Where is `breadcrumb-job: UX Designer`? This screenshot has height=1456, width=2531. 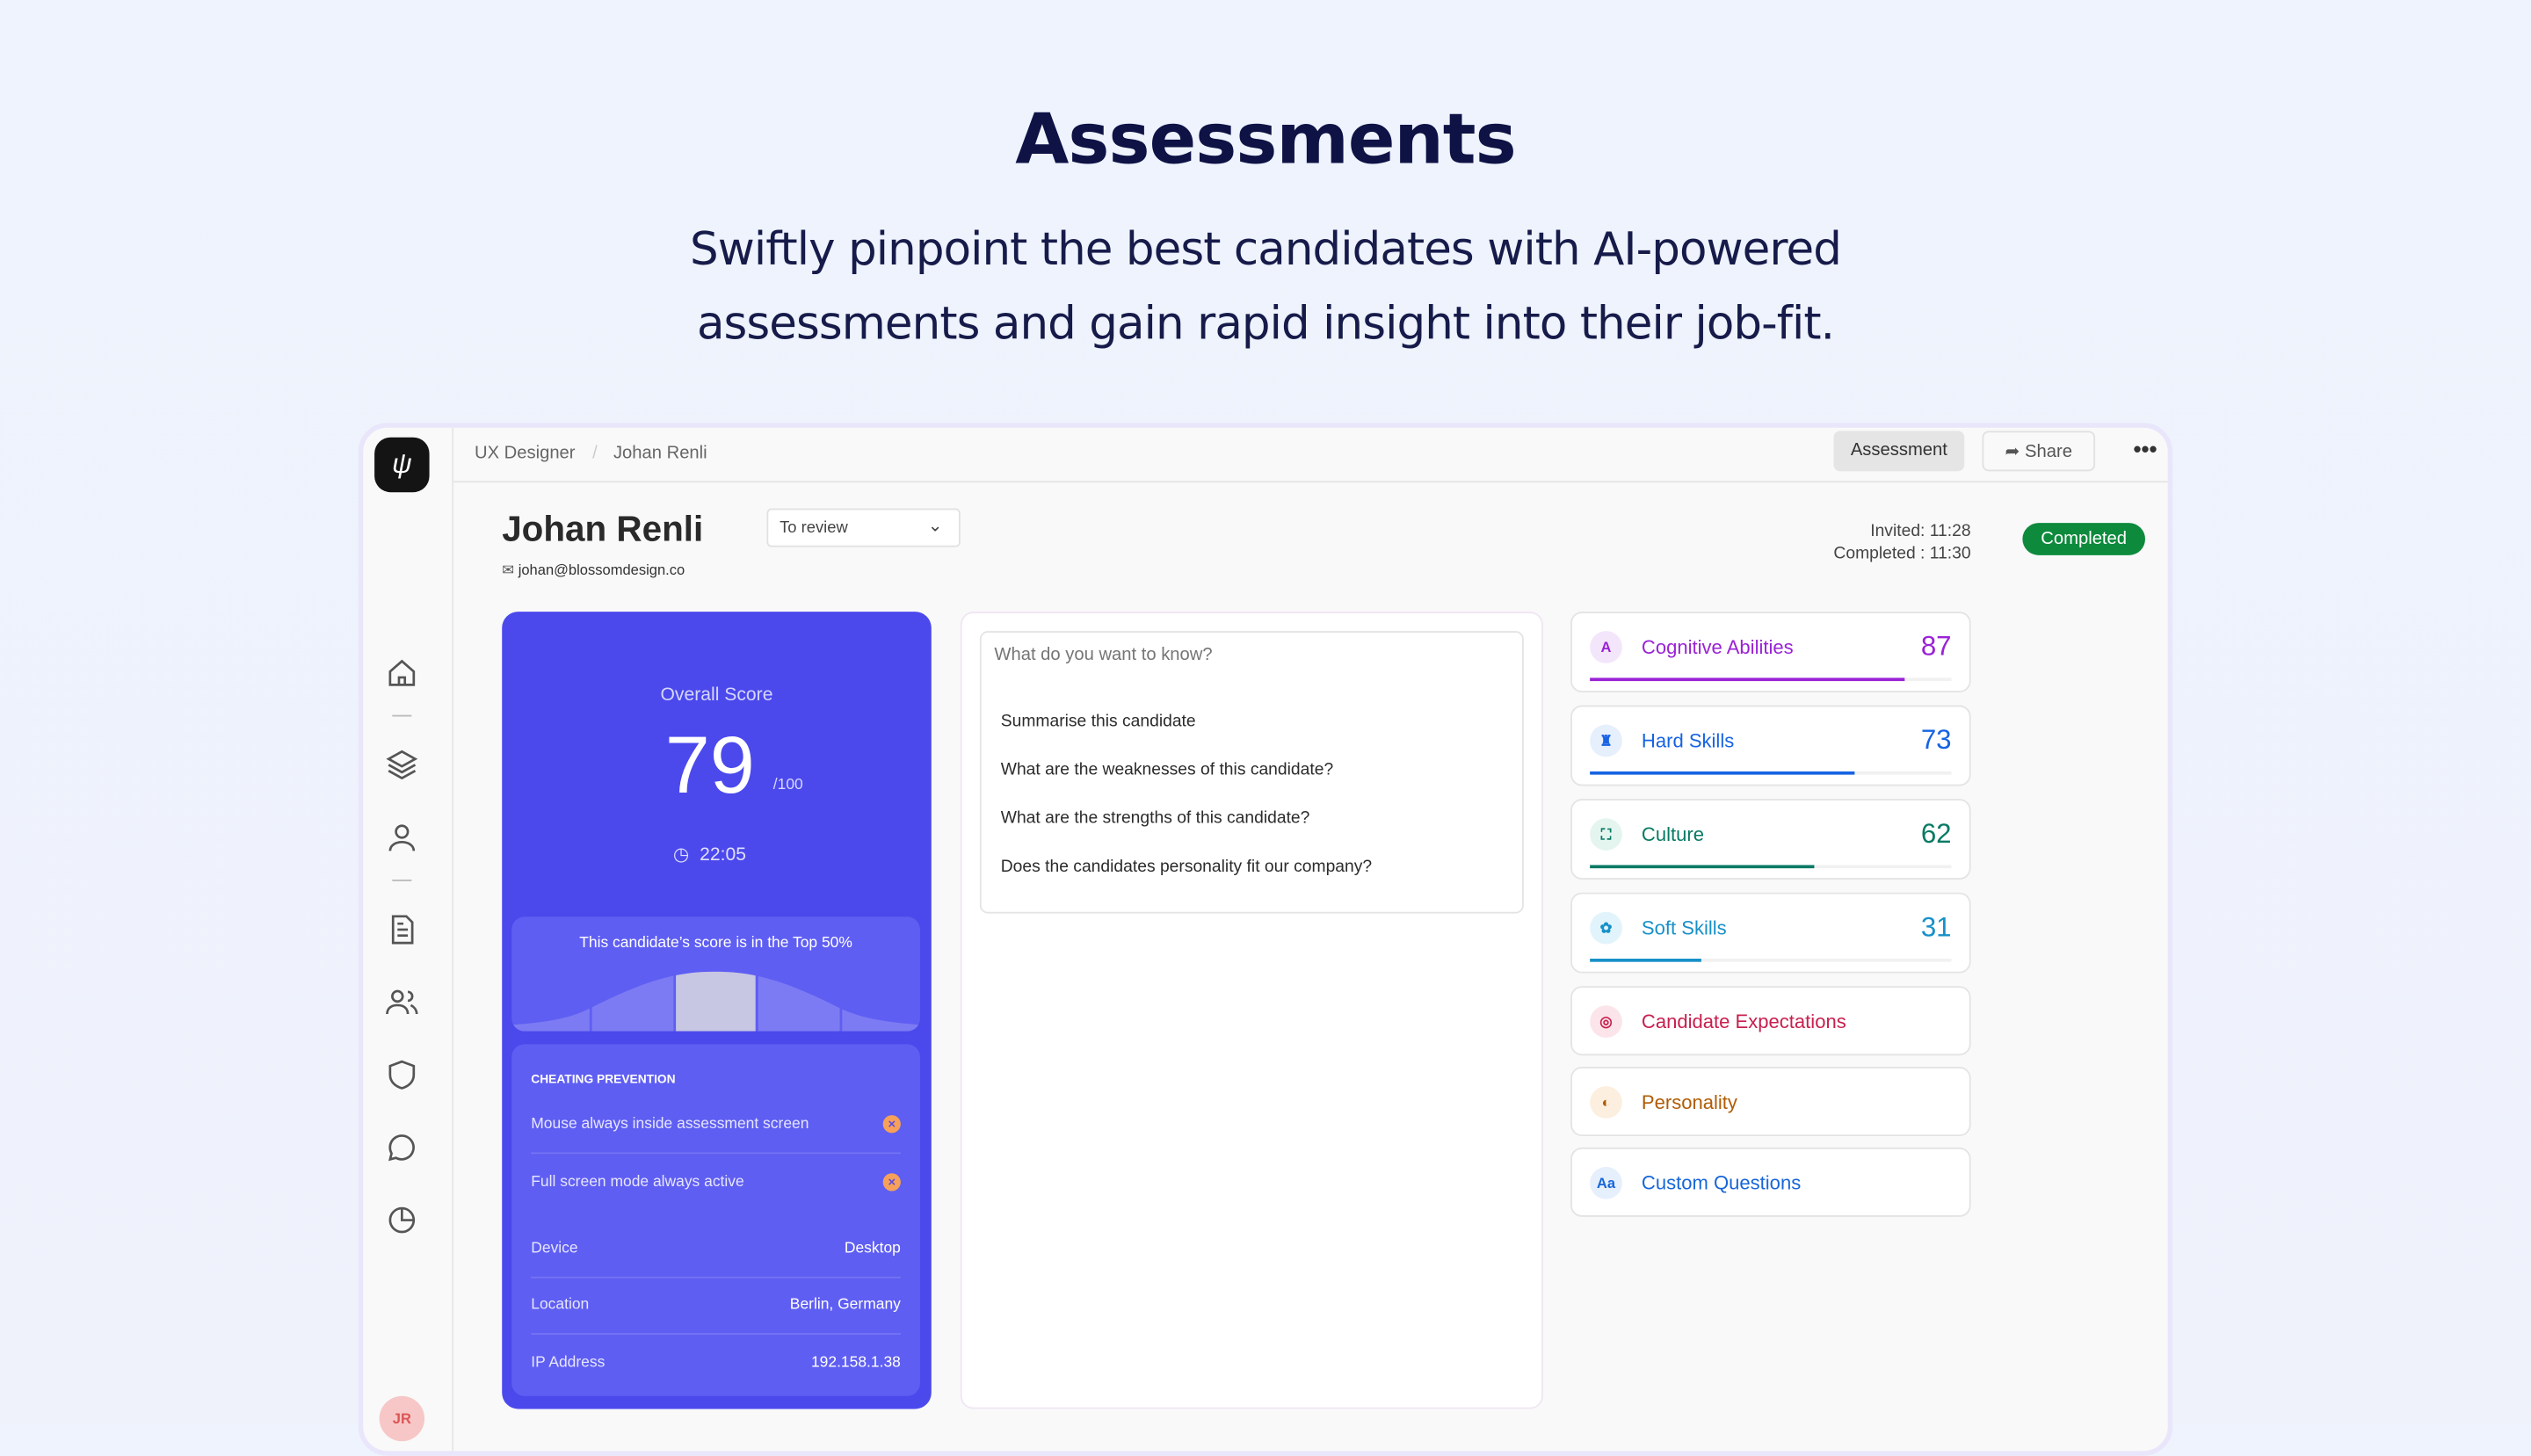 breadcrumb-job: UX Designer is located at coordinates (525, 454).